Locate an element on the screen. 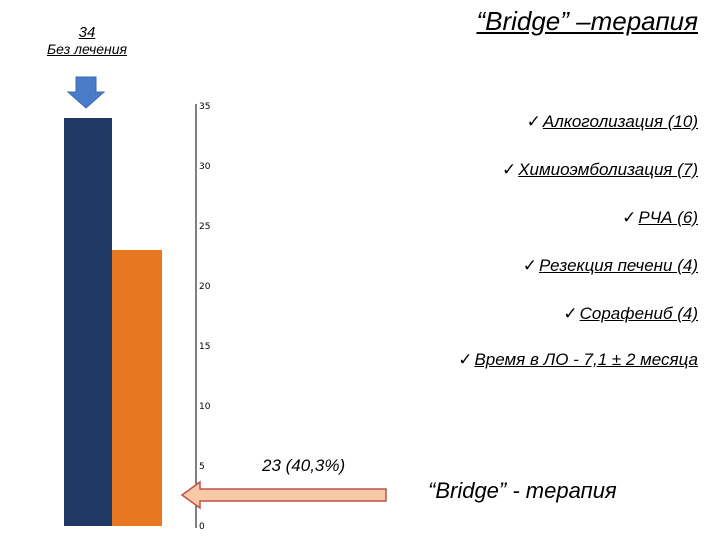  check-item: ✓ Резекция печени (4) is located at coordinates (610, 266).